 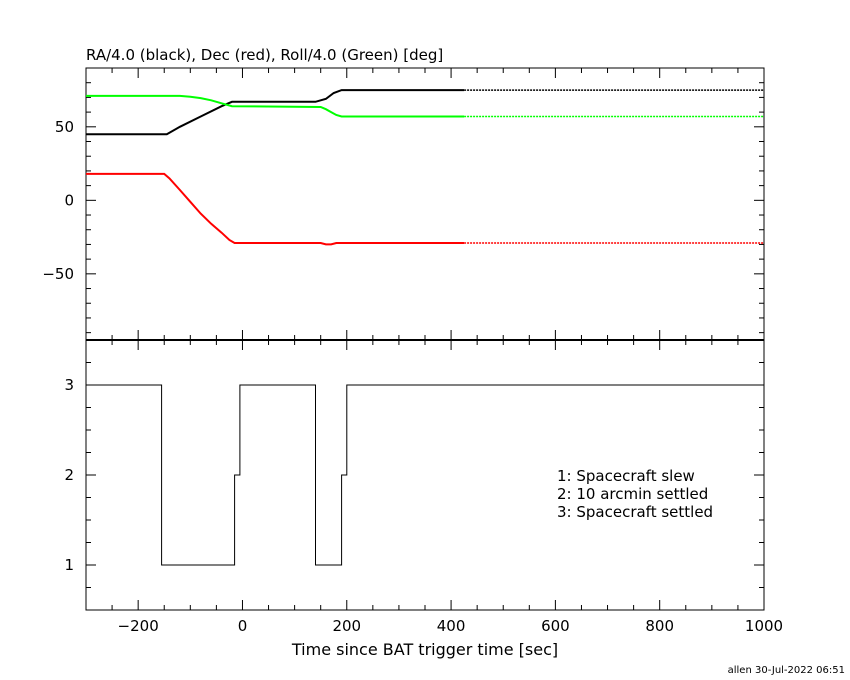 What do you see at coordinates (346, 626) in the screenshot?
I see `x-tick-label: 200` at bounding box center [346, 626].